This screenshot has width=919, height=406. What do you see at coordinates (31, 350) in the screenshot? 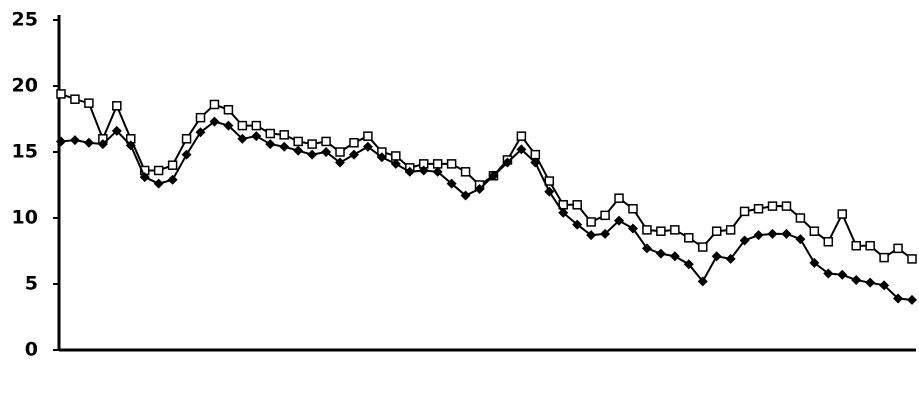
I see `y-tick-label: 0` at bounding box center [31, 350].